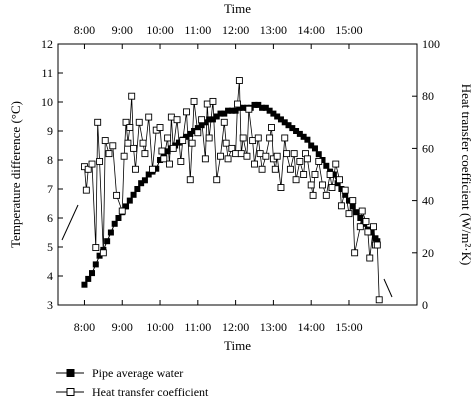 This screenshot has width=474, height=407. What do you see at coordinates (150, 392) in the screenshot?
I see `legend-label: Heat transfer coefficient` at bounding box center [150, 392].